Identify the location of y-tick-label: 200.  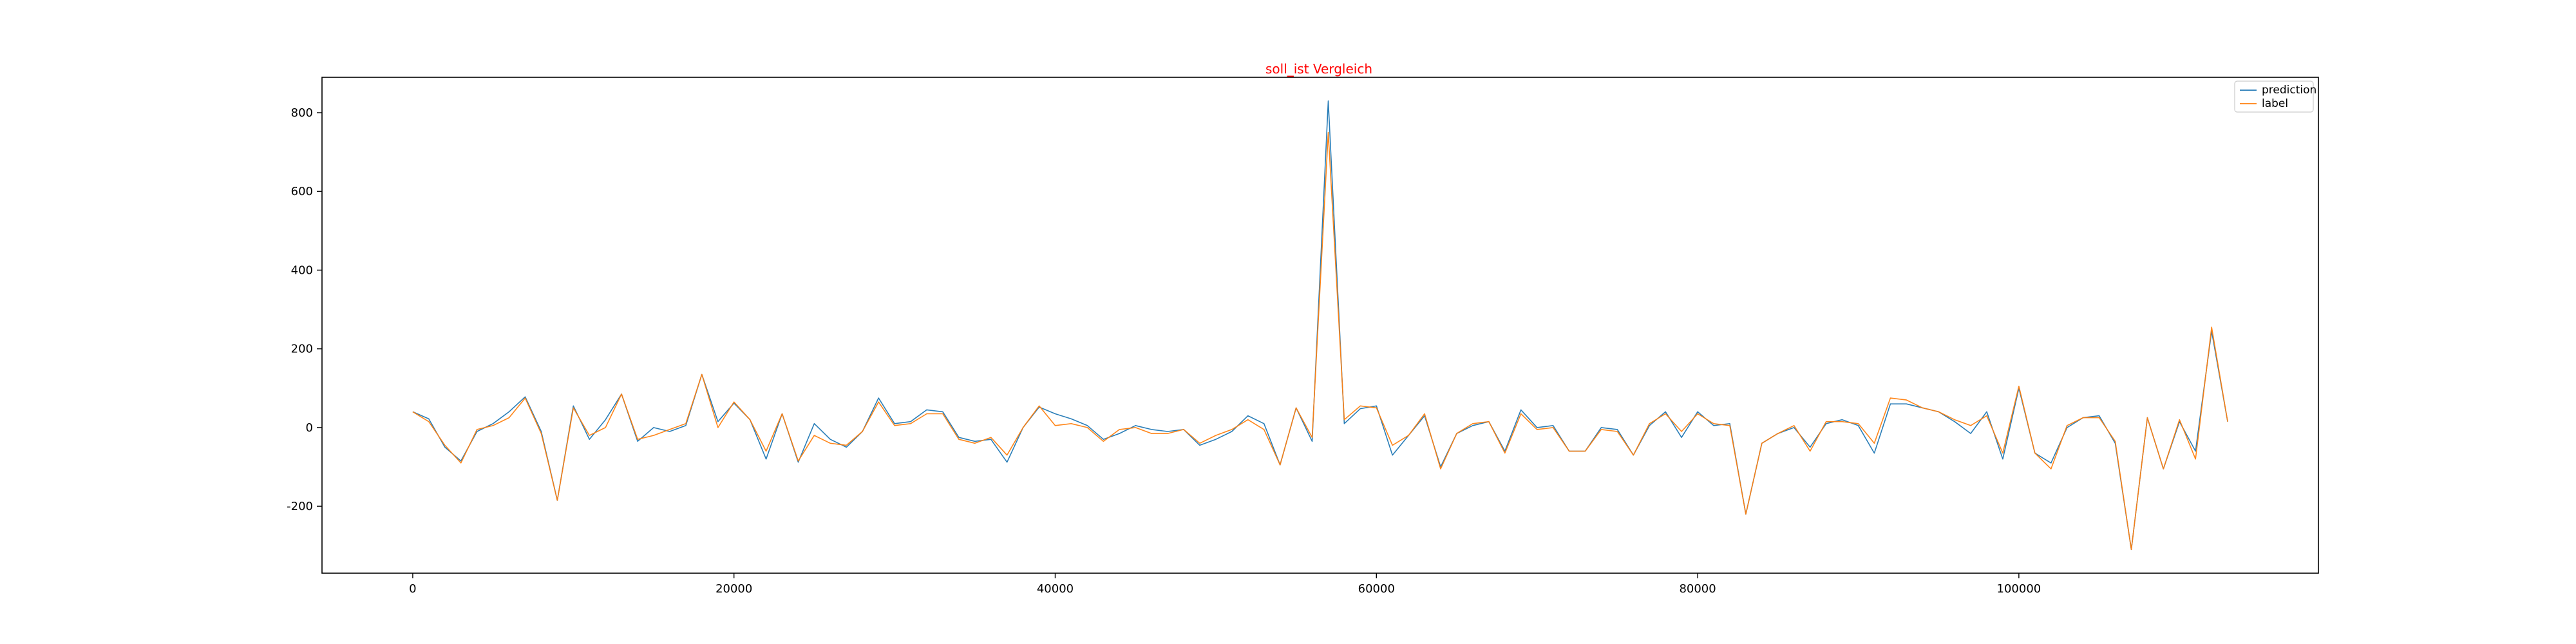
(302, 350).